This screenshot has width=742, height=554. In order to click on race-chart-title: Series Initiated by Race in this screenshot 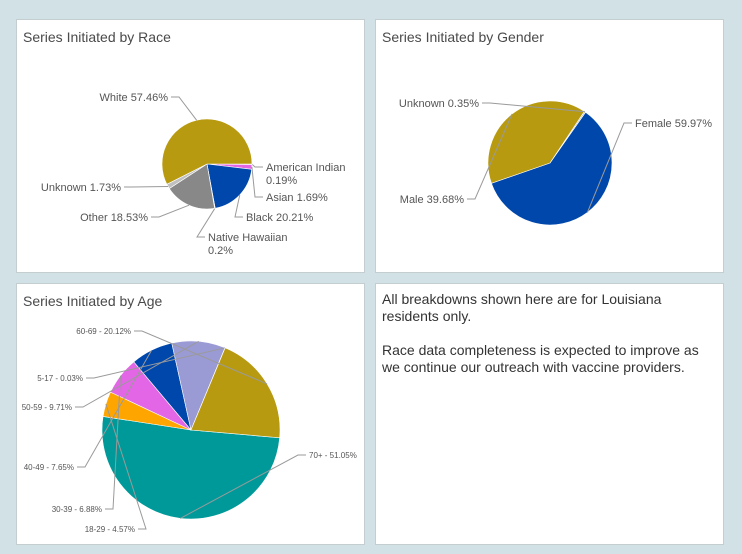, I will do `click(97, 37)`.